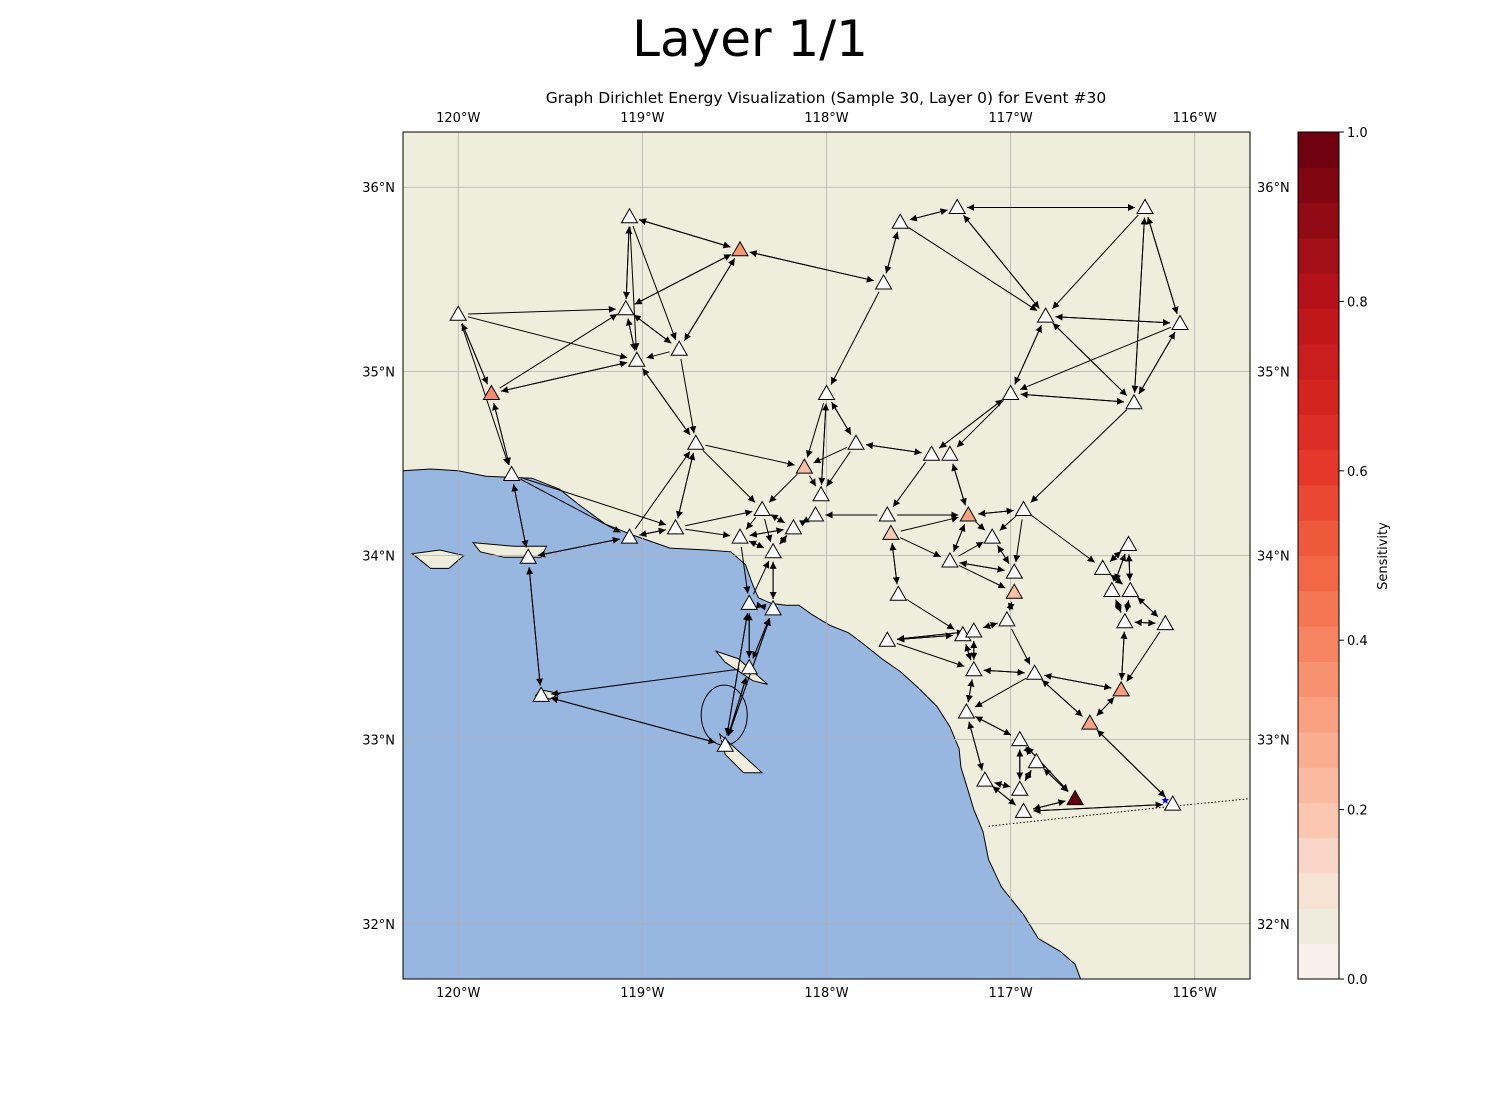 Image resolution: width=1500 pixels, height=1100 pixels. I want to click on lon-tick-label: 118°W, so click(826, 118).